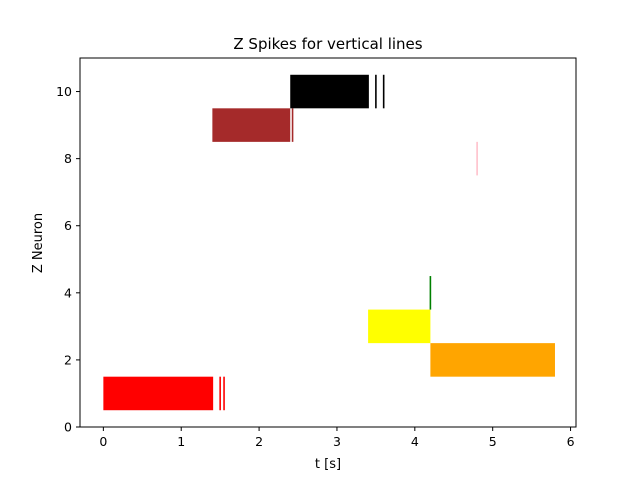  What do you see at coordinates (38, 243) in the screenshot?
I see `y-axis-title: Z Neuron` at bounding box center [38, 243].